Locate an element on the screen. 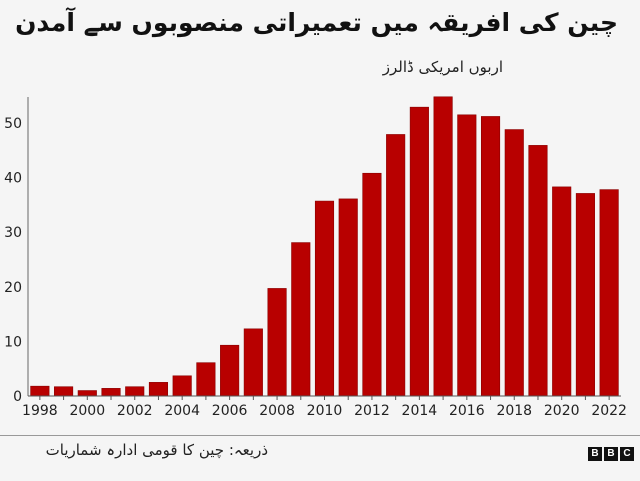  y-tick-label: 30 is located at coordinates (13, 233).